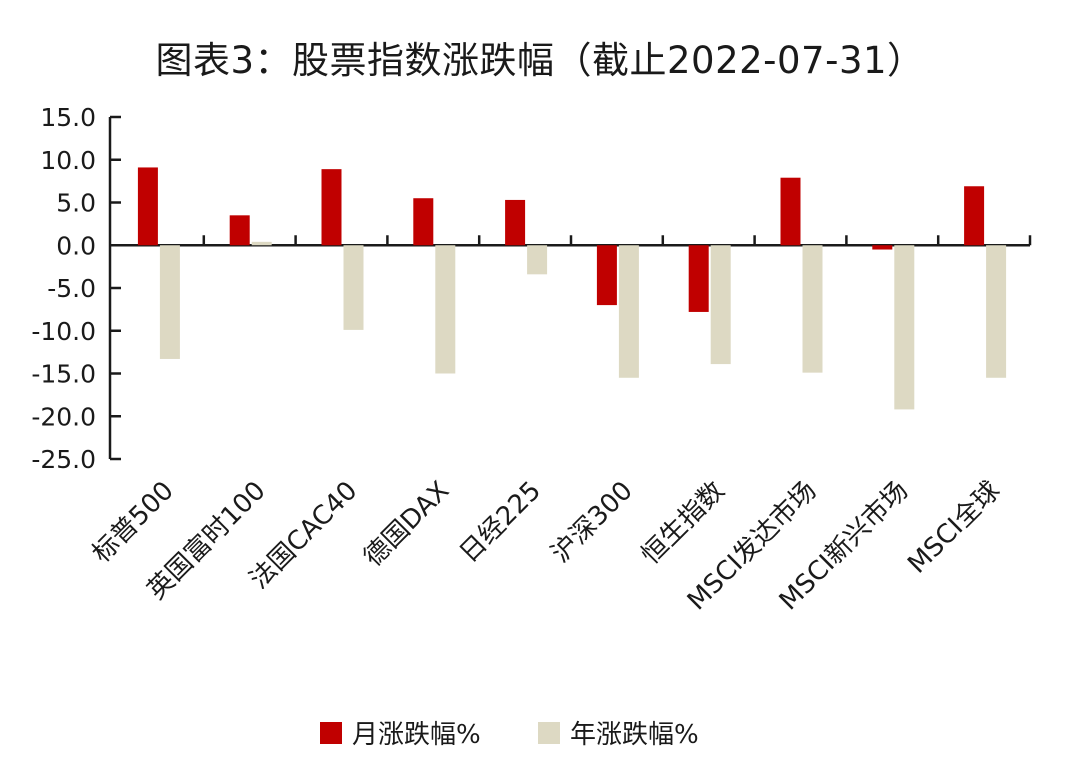  Describe the element at coordinates (71, 288) in the screenshot. I see `y-tick-label: -5.0` at that location.